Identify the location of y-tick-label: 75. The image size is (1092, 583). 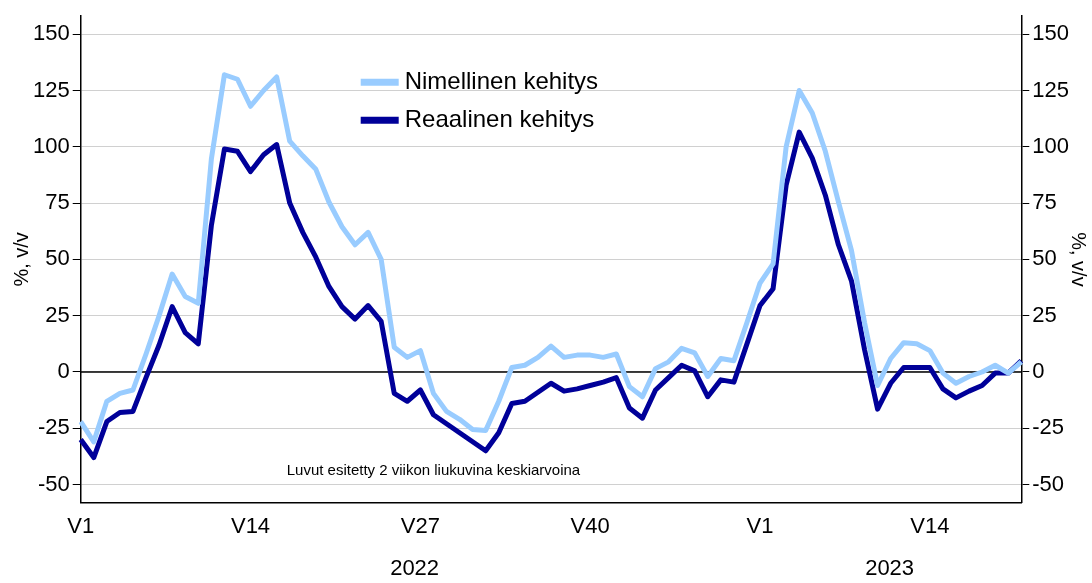
(57, 202).